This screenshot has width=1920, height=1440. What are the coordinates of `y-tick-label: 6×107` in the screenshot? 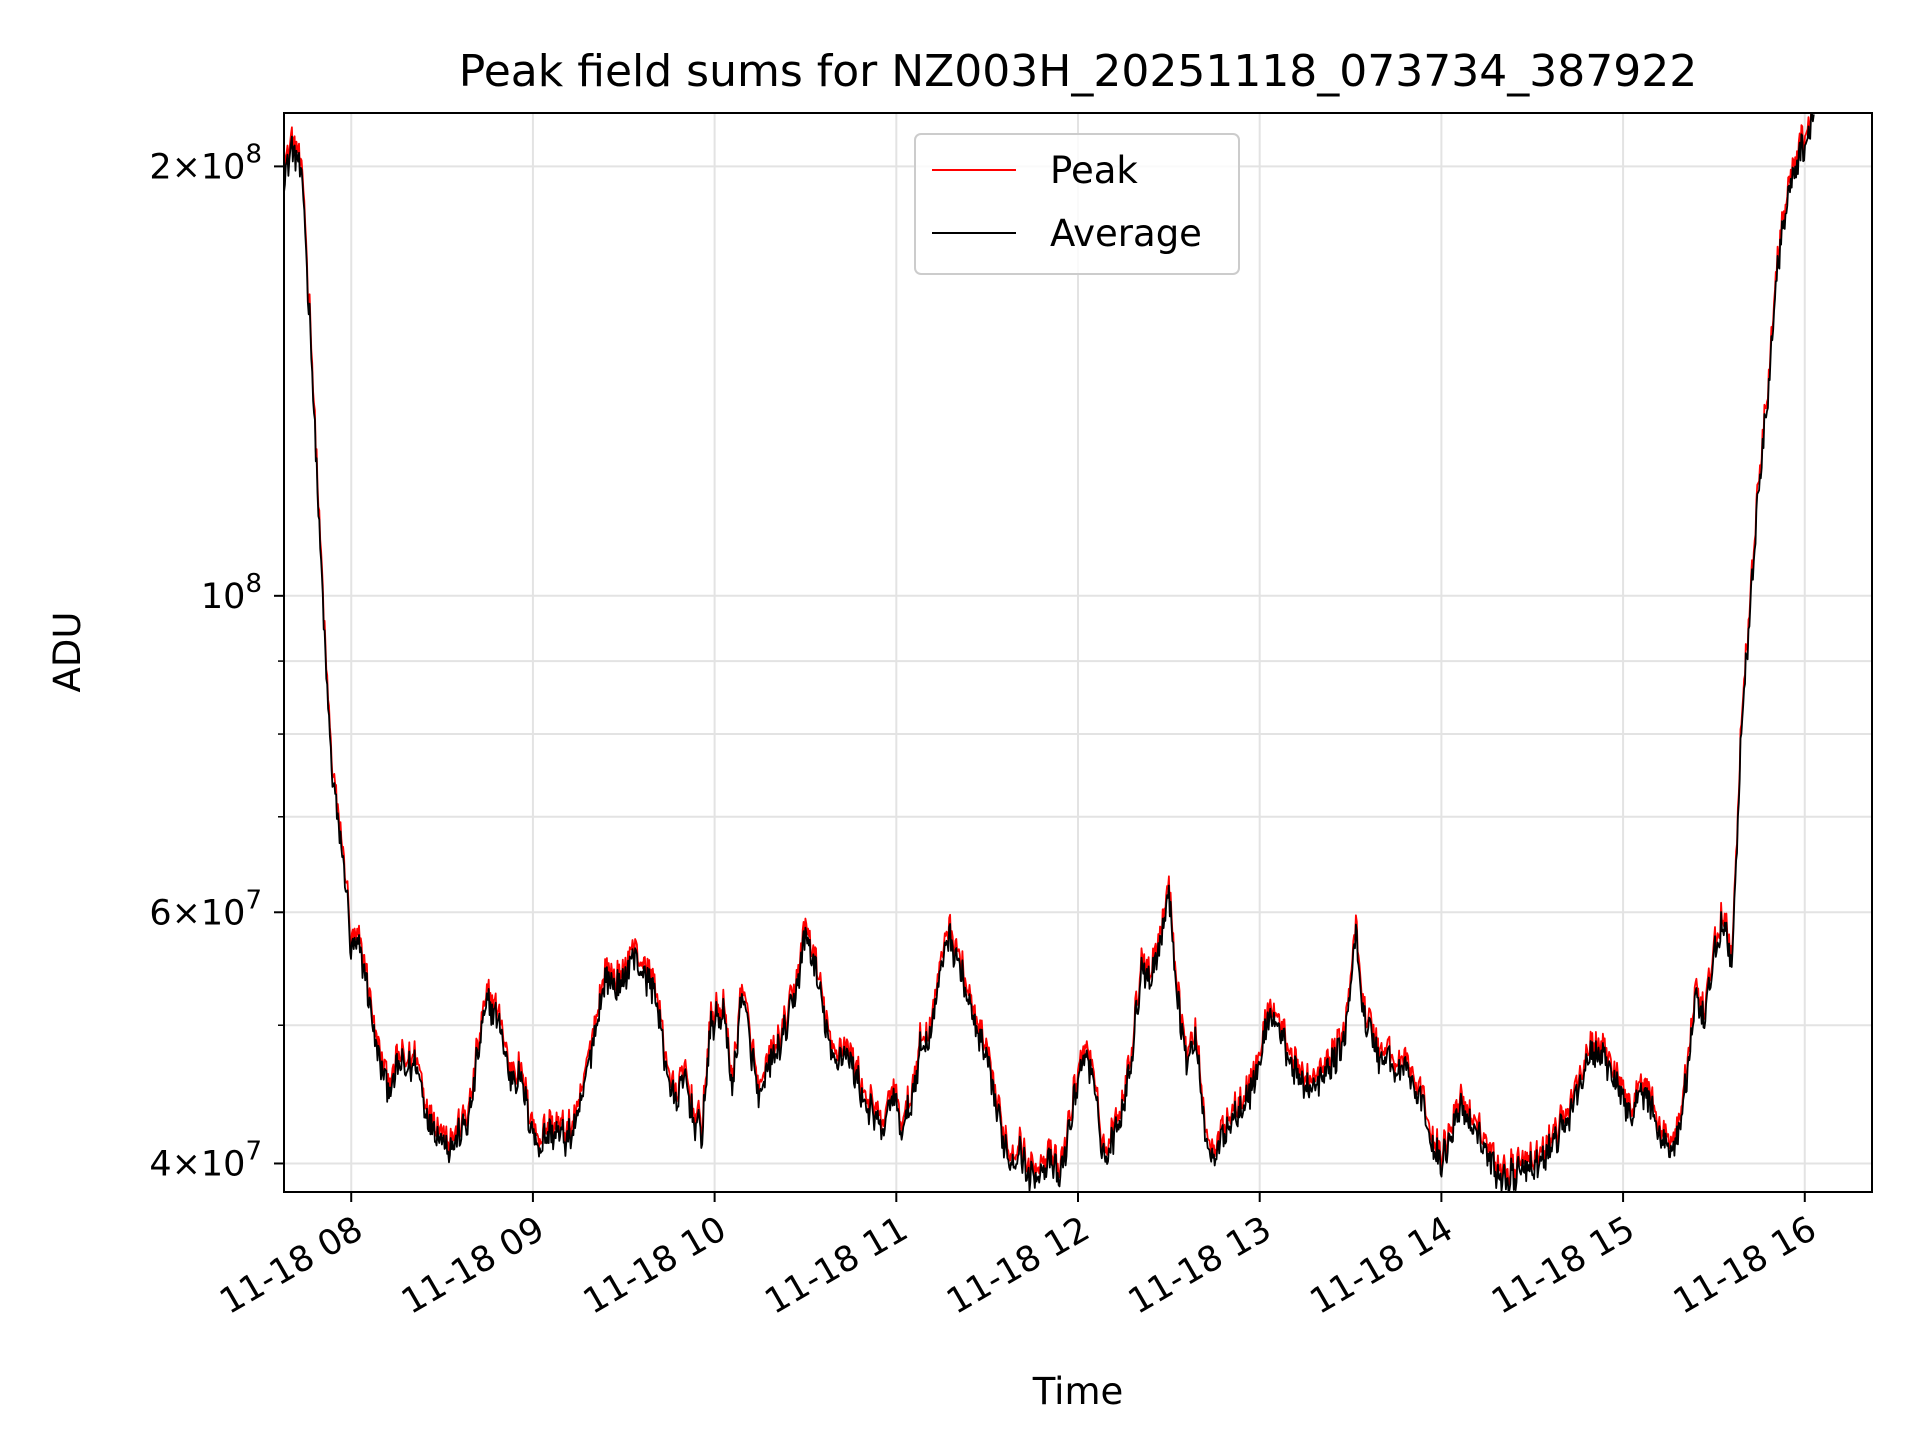 It's located at (205, 909).